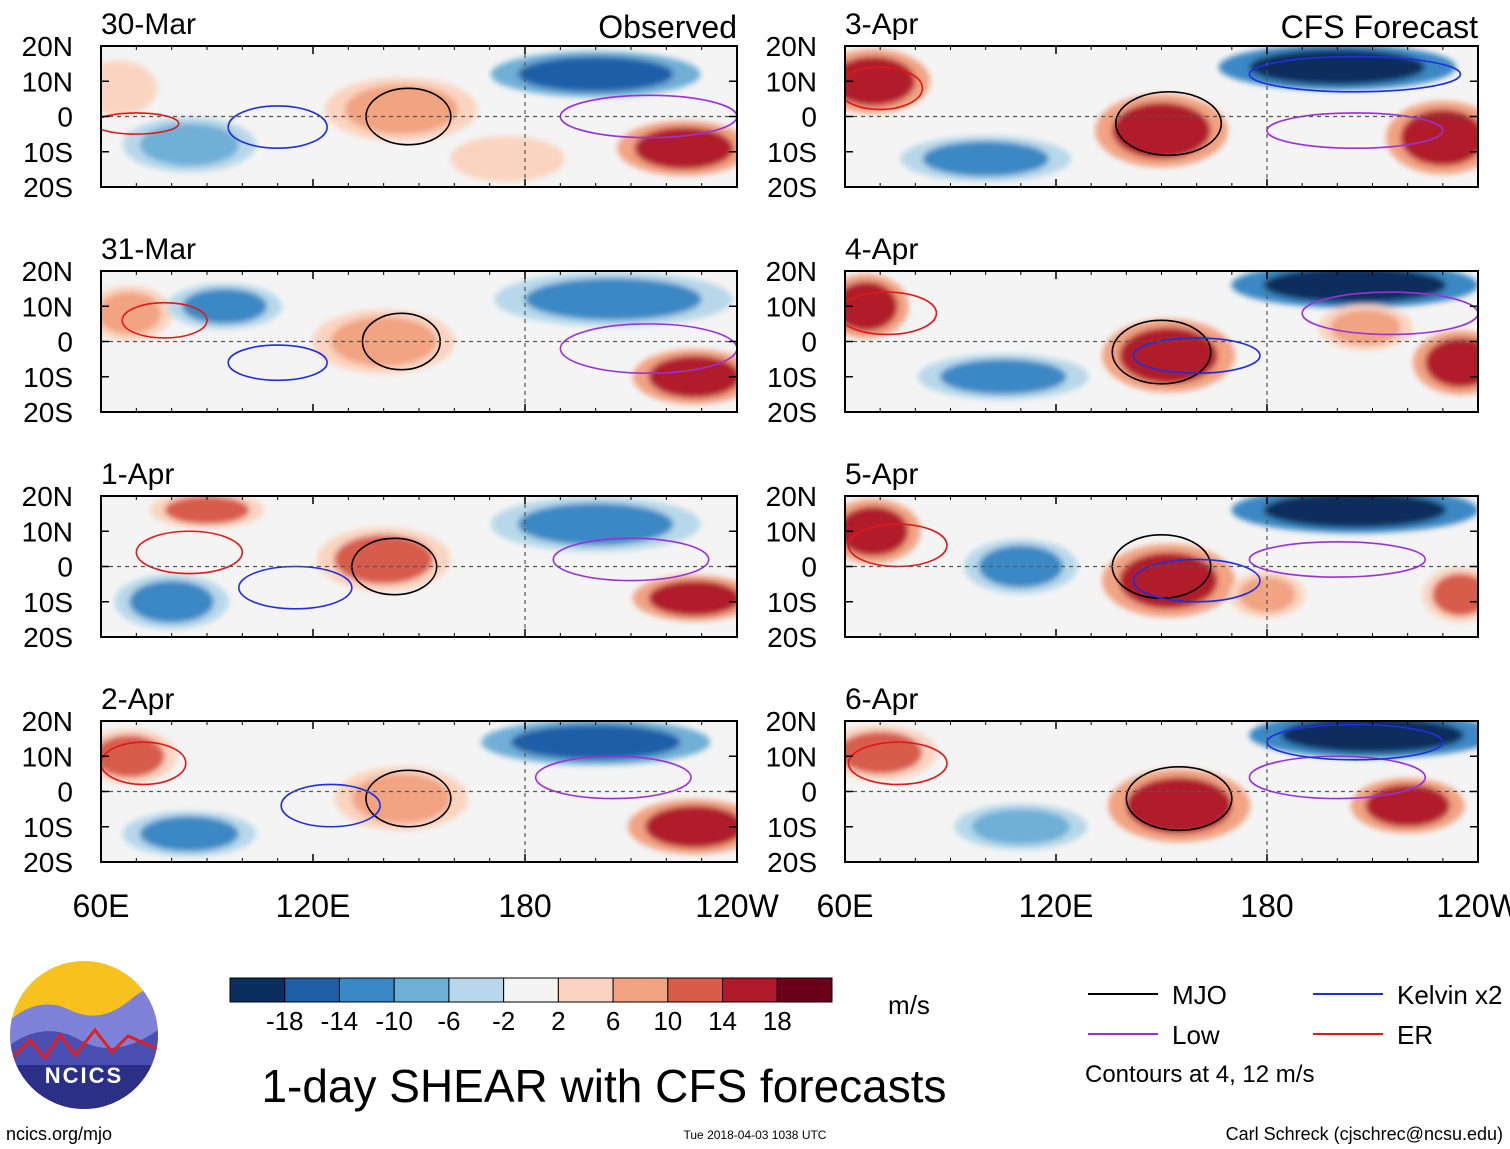 This screenshot has width=1510, height=1149. What do you see at coordinates (448, 1021) in the screenshot?
I see `colorbar-label: -6` at bounding box center [448, 1021].